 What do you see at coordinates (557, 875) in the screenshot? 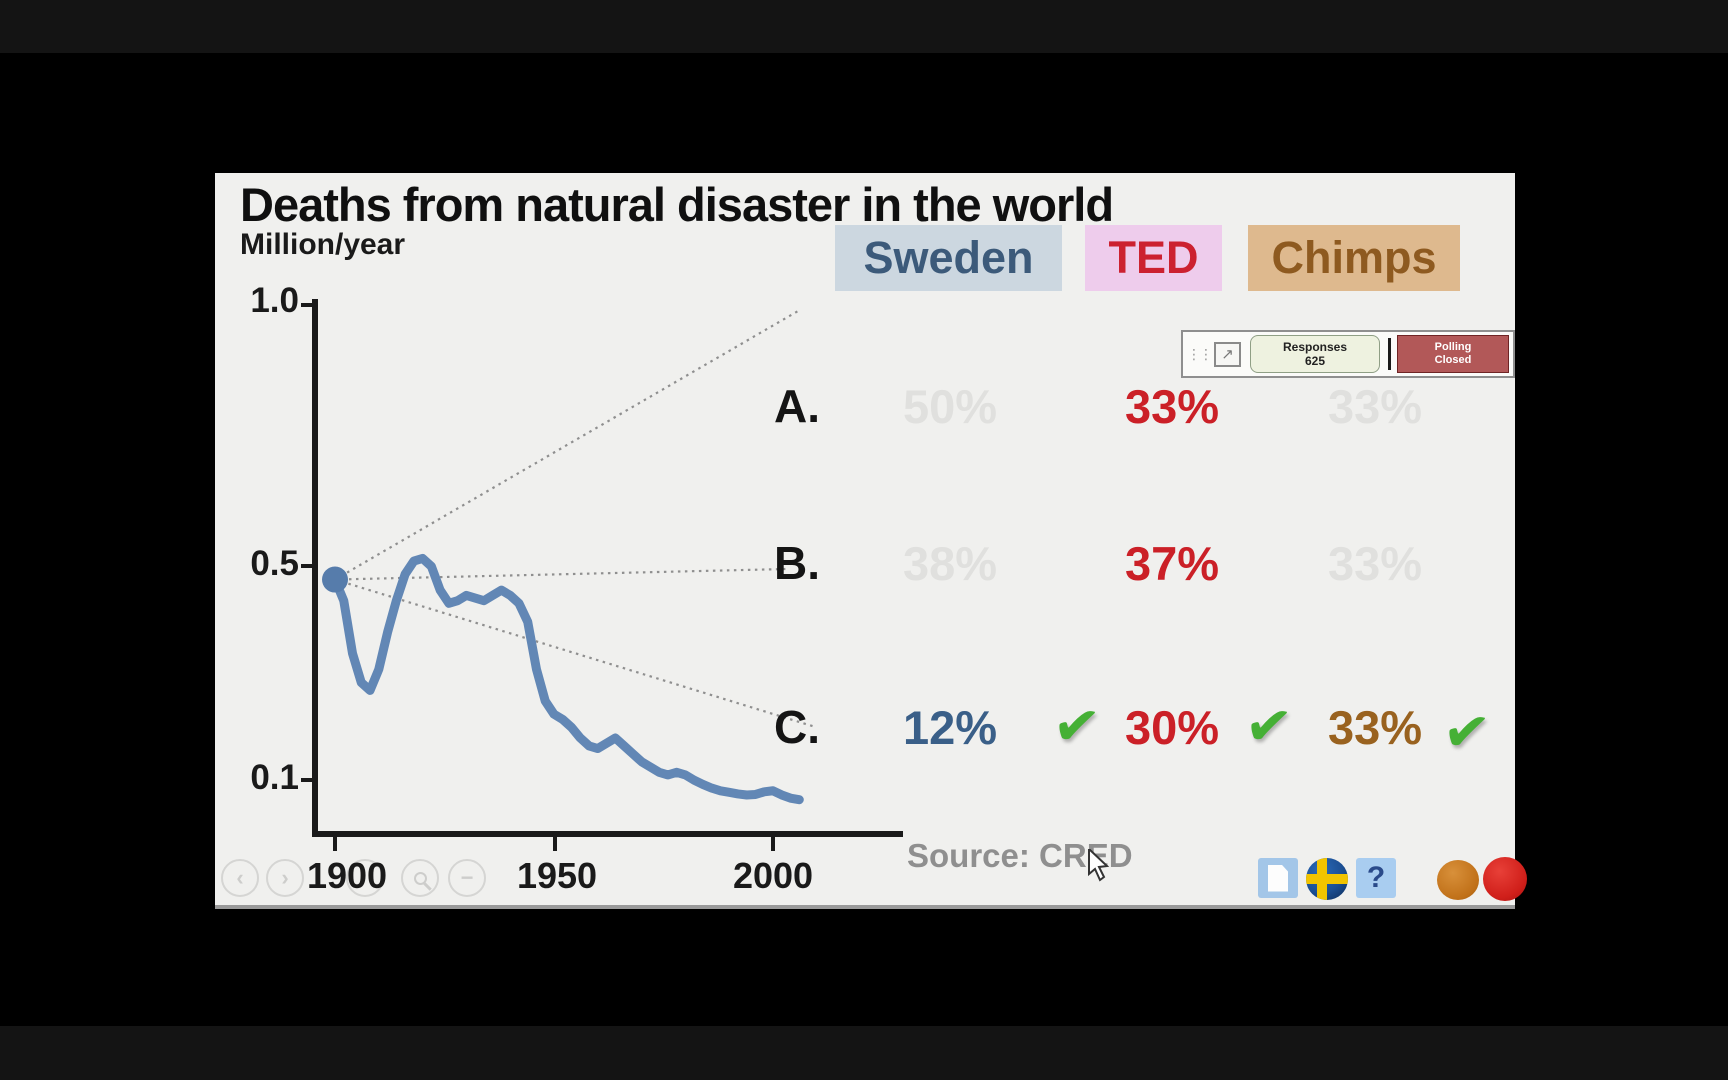
I see `x-tick-label-1950: 1950` at bounding box center [557, 875].